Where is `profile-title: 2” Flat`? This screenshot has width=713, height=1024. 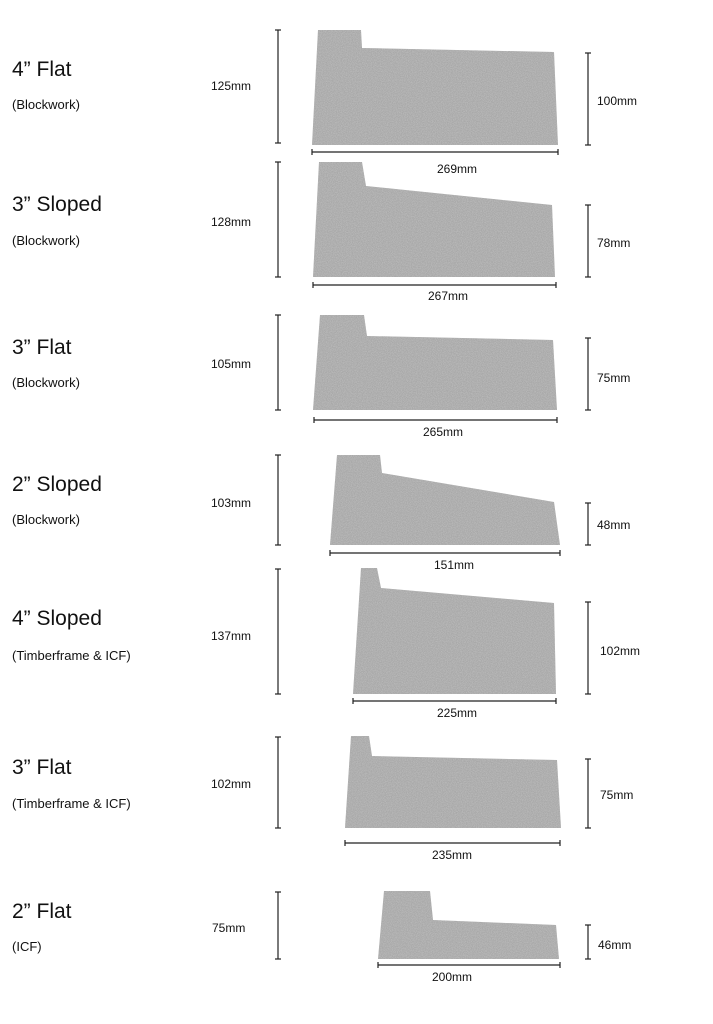
profile-title: 2” Flat is located at coordinates (42, 911).